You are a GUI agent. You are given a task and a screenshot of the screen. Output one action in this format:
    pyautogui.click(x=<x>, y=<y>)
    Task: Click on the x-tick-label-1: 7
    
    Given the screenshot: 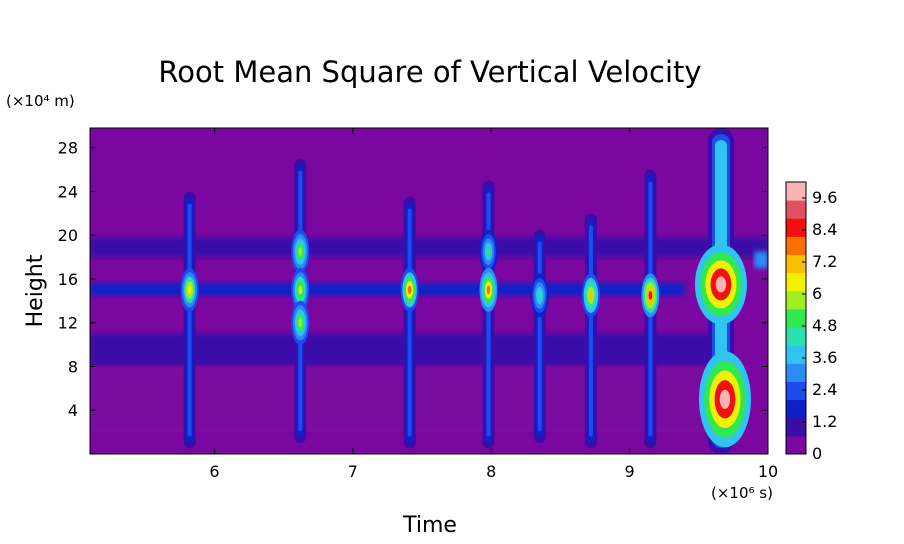 What is the action you would take?
    pyautogui.click(x=353, y=471)
    